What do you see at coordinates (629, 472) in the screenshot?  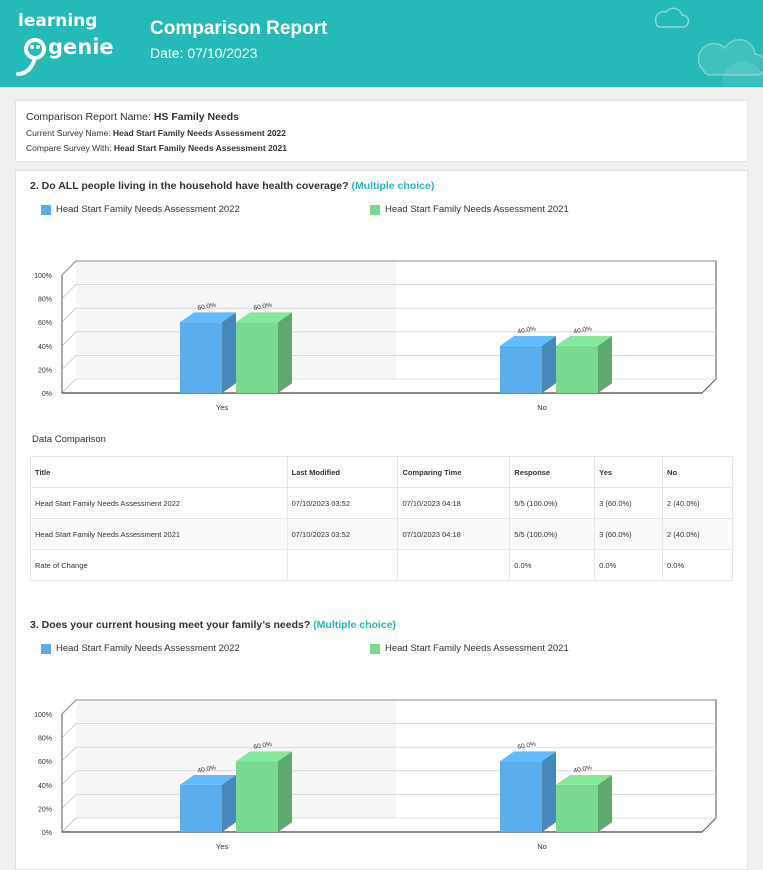 I see `column-header: Yes` at bounding box center [629, 472].